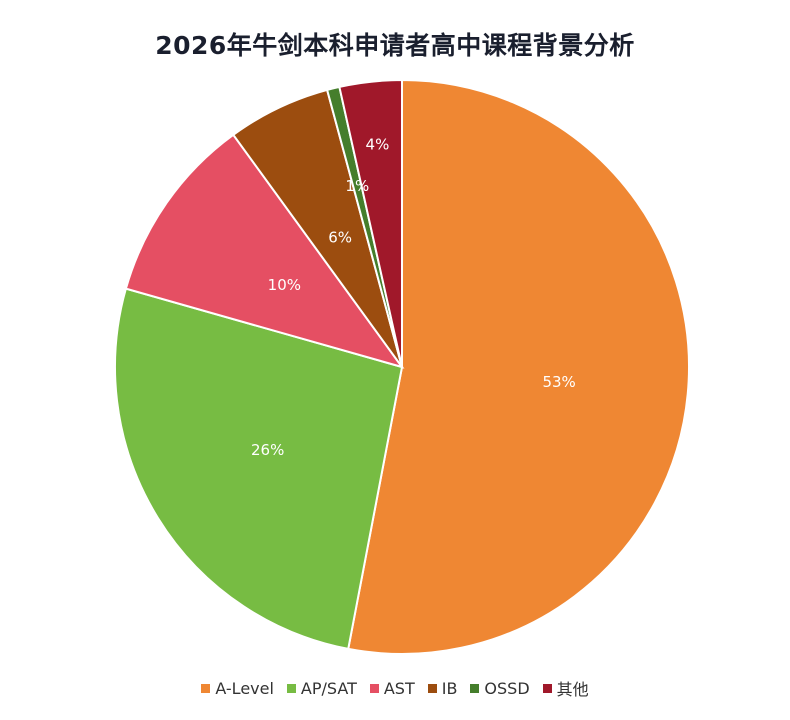  I want to click on legend-item-ap-sat: AP/SAT, so click(321, 688).